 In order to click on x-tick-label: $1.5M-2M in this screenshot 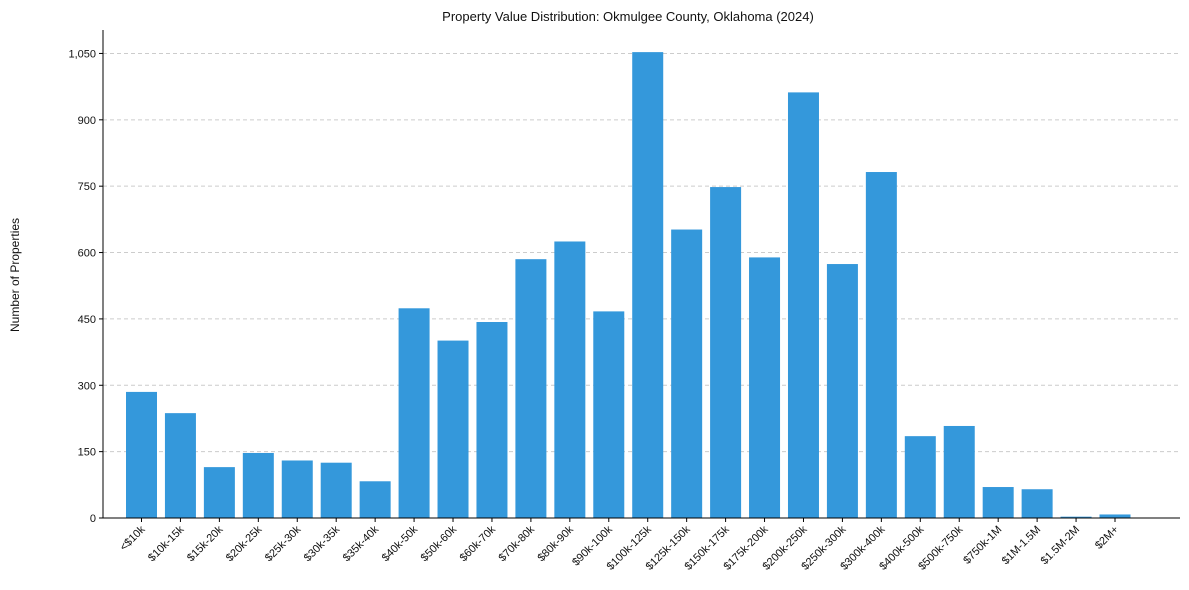, I will do `click(1061, 546)`.